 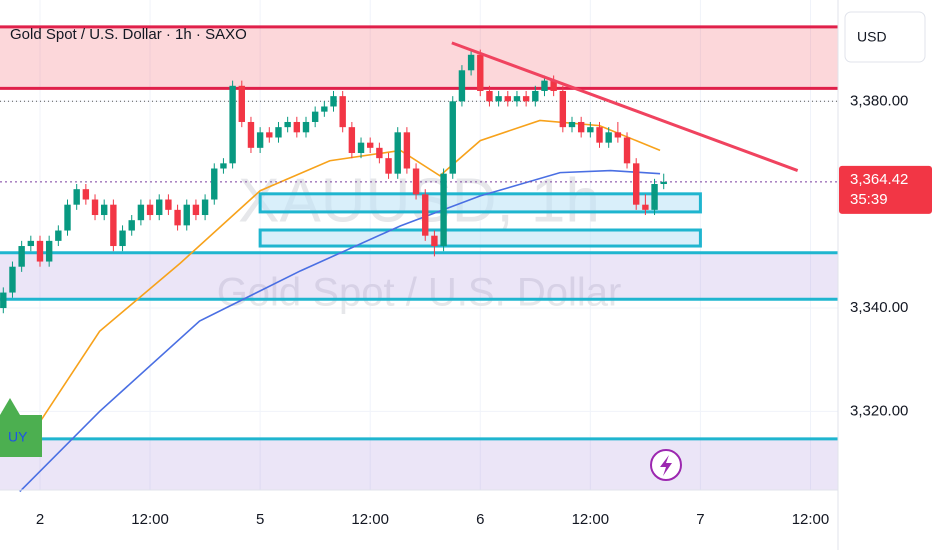 I want to click on price-label: 3,364.42, so click(x=879, y=179).